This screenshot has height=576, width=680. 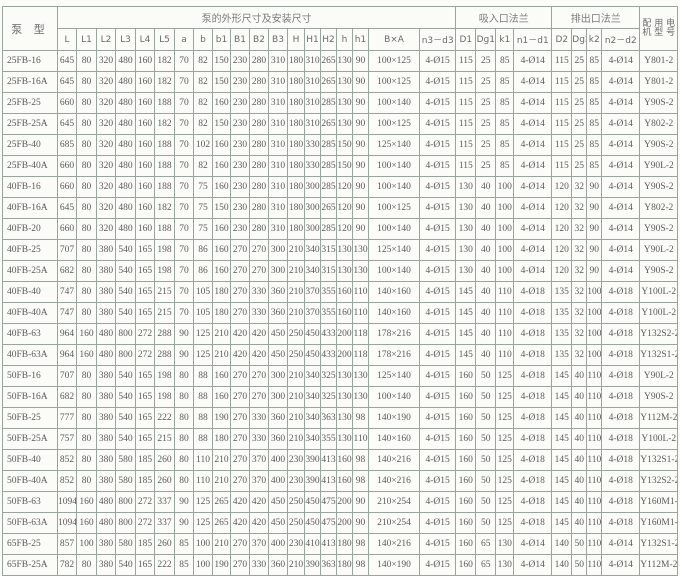 I want to click on value-cell: 707, so click(x=67, y=376).